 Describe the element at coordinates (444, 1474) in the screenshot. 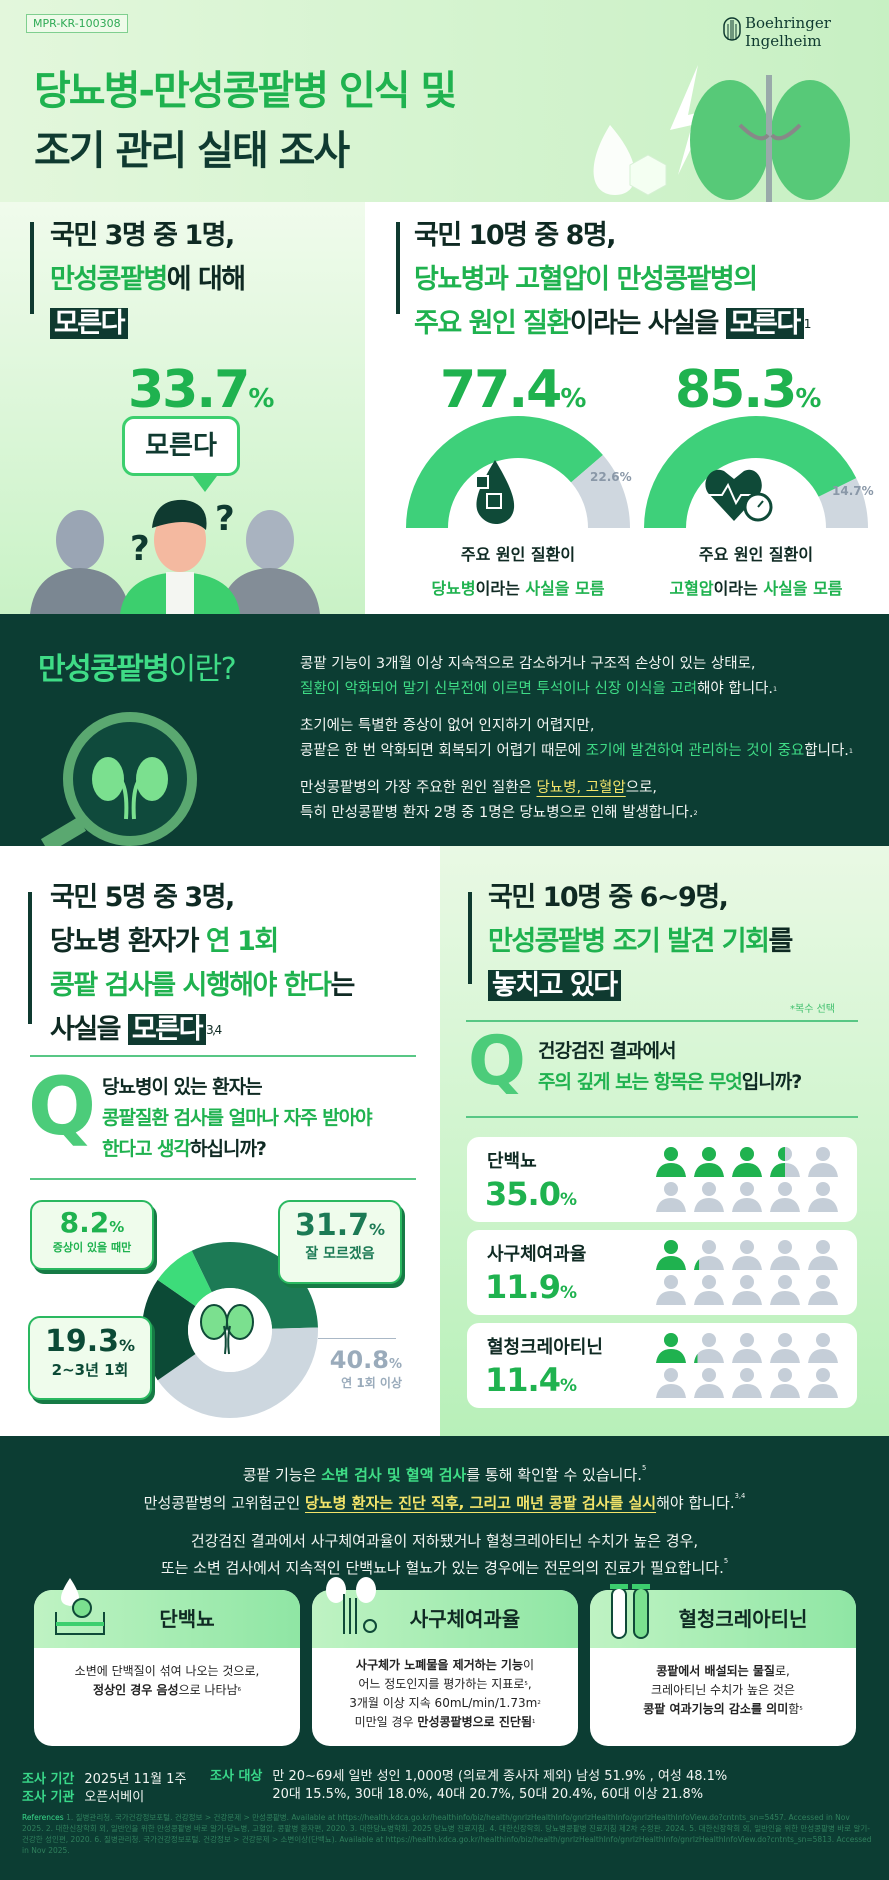

I see `guidance-line-1: 콩팥 기능은 소변 검사 및 혈액 검사를 통해 확인할 수 있습니다.5` at that location.